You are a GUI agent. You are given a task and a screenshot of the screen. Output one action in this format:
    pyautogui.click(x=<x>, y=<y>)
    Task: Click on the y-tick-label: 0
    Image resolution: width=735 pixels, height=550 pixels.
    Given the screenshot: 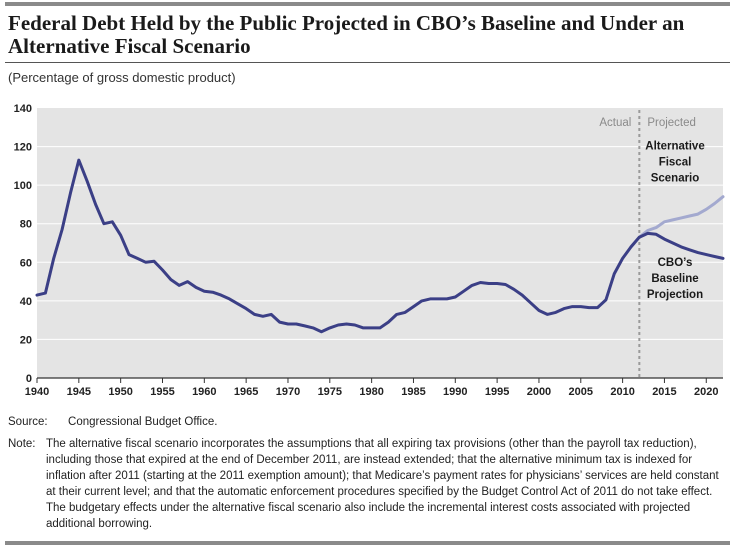 What is the action you would take?
    pyautogui.click(x=29, y=379)
    